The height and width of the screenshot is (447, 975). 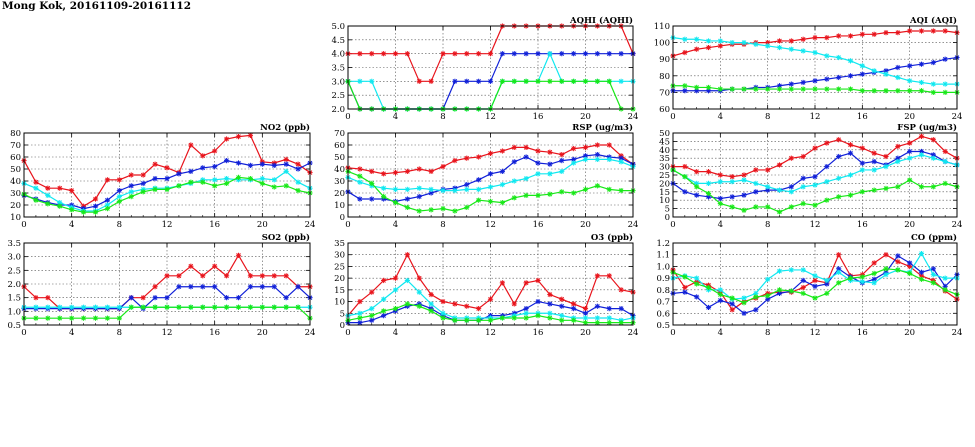 I want to click on x-tick-label: 16, so click(x=862, y=117).